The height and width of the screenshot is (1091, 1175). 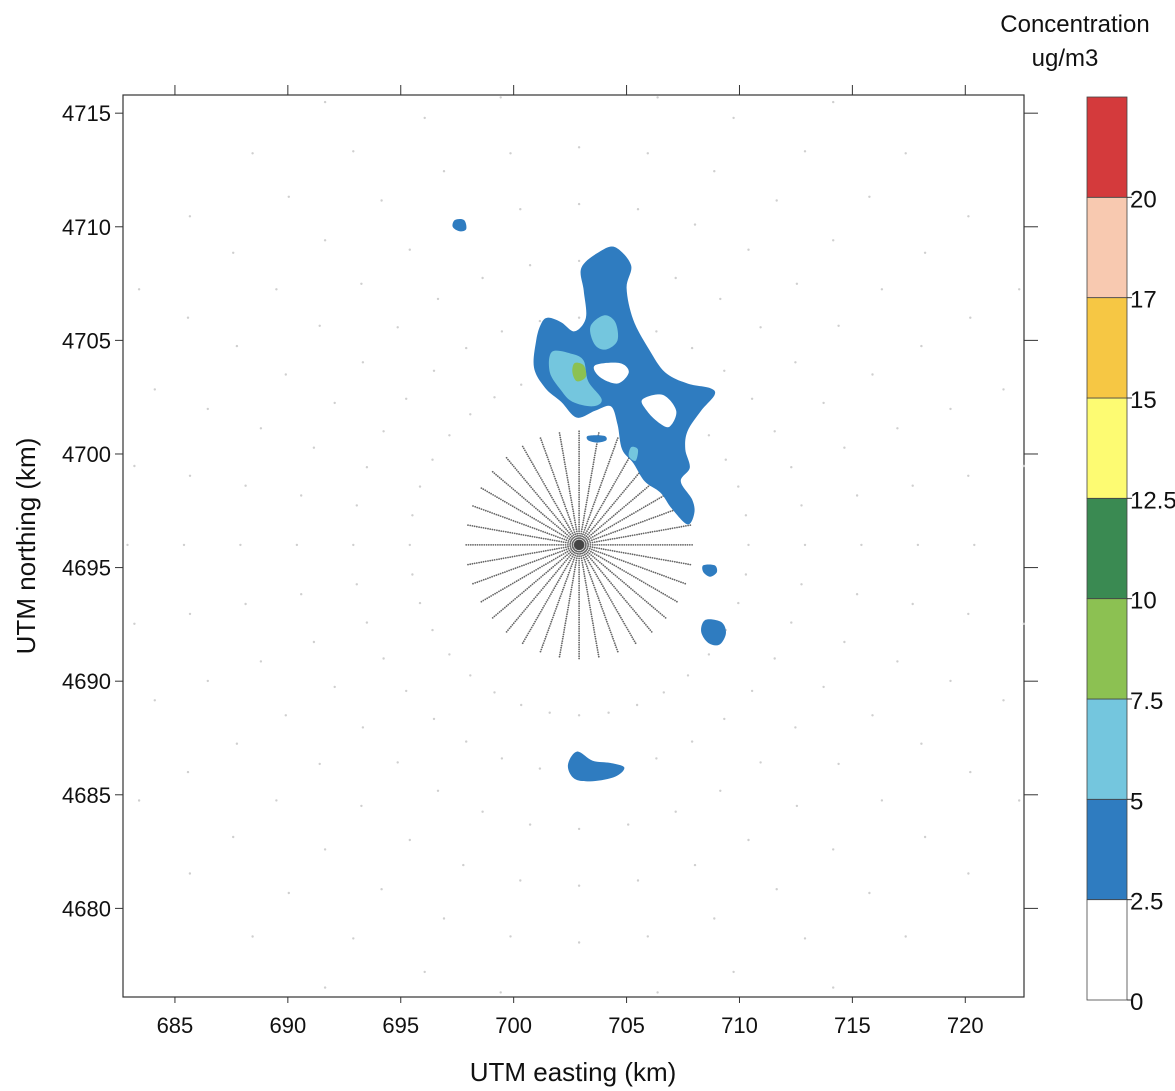 I want to click on colorbar-swatch, so click(x=1107, y=649).